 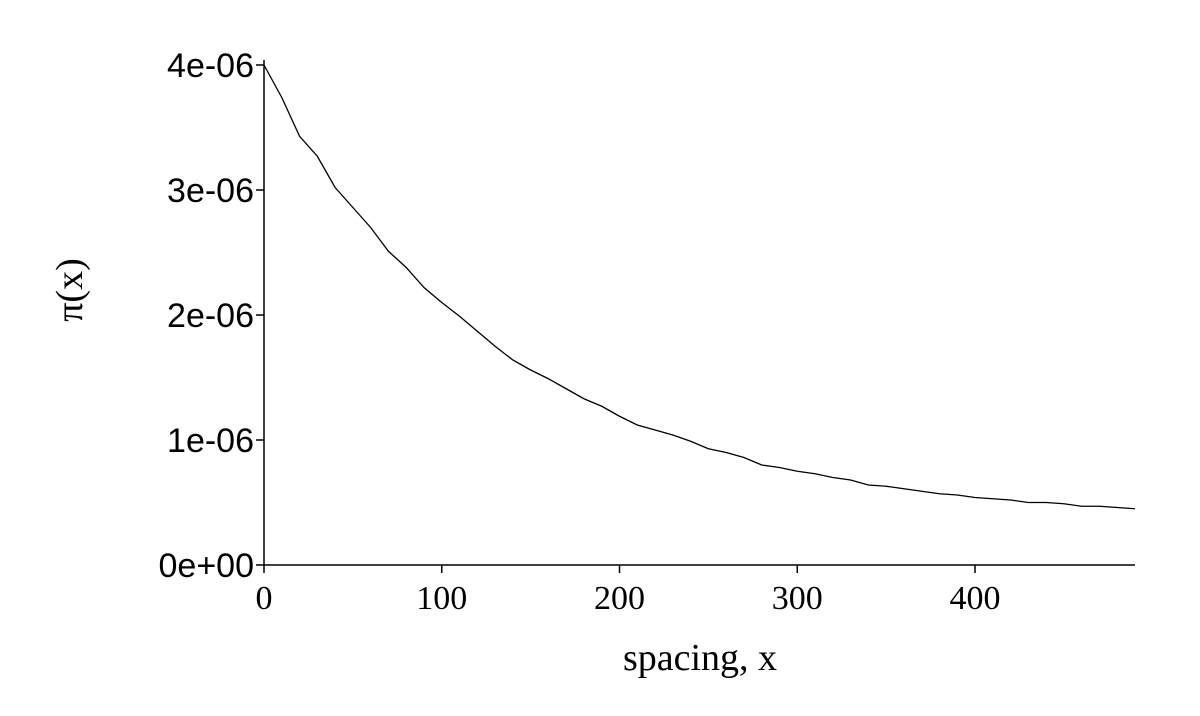 What do you see at coordinates (441, 598) in the screenshot?
I see `x-tick-label: 100` at bounding box center [441, 598].